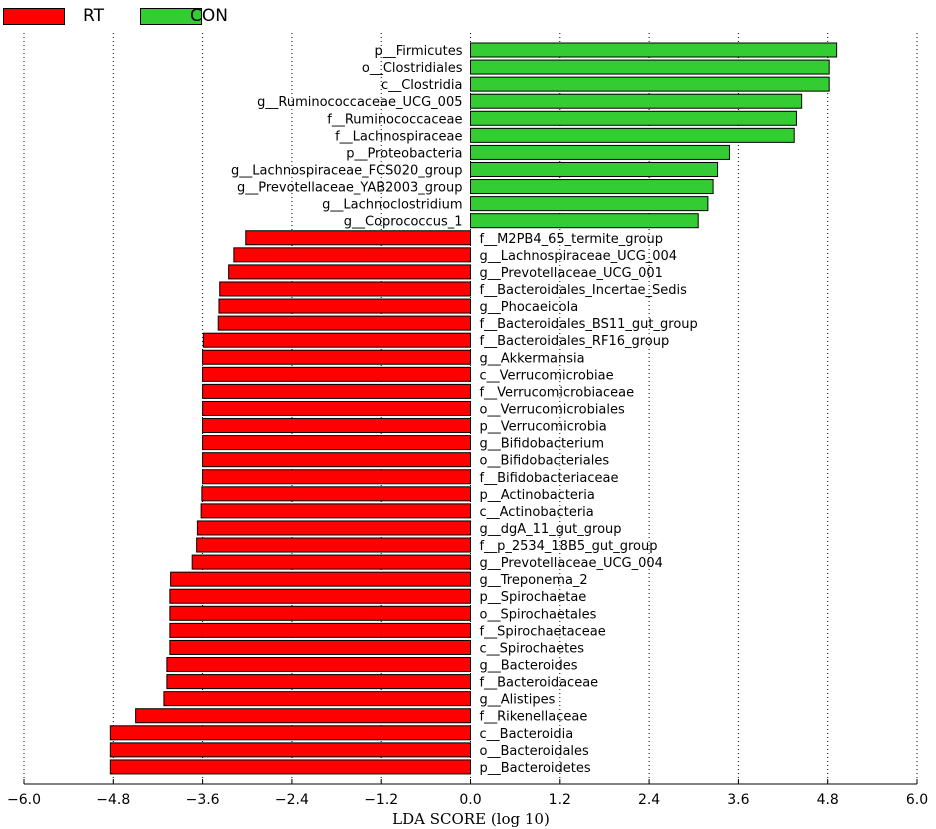 This screenshot has height=829, width=936. Describe the element at coordinates (527, 734) in the screenshot. I see `bar-label: c__Bacteroidia` at that location.